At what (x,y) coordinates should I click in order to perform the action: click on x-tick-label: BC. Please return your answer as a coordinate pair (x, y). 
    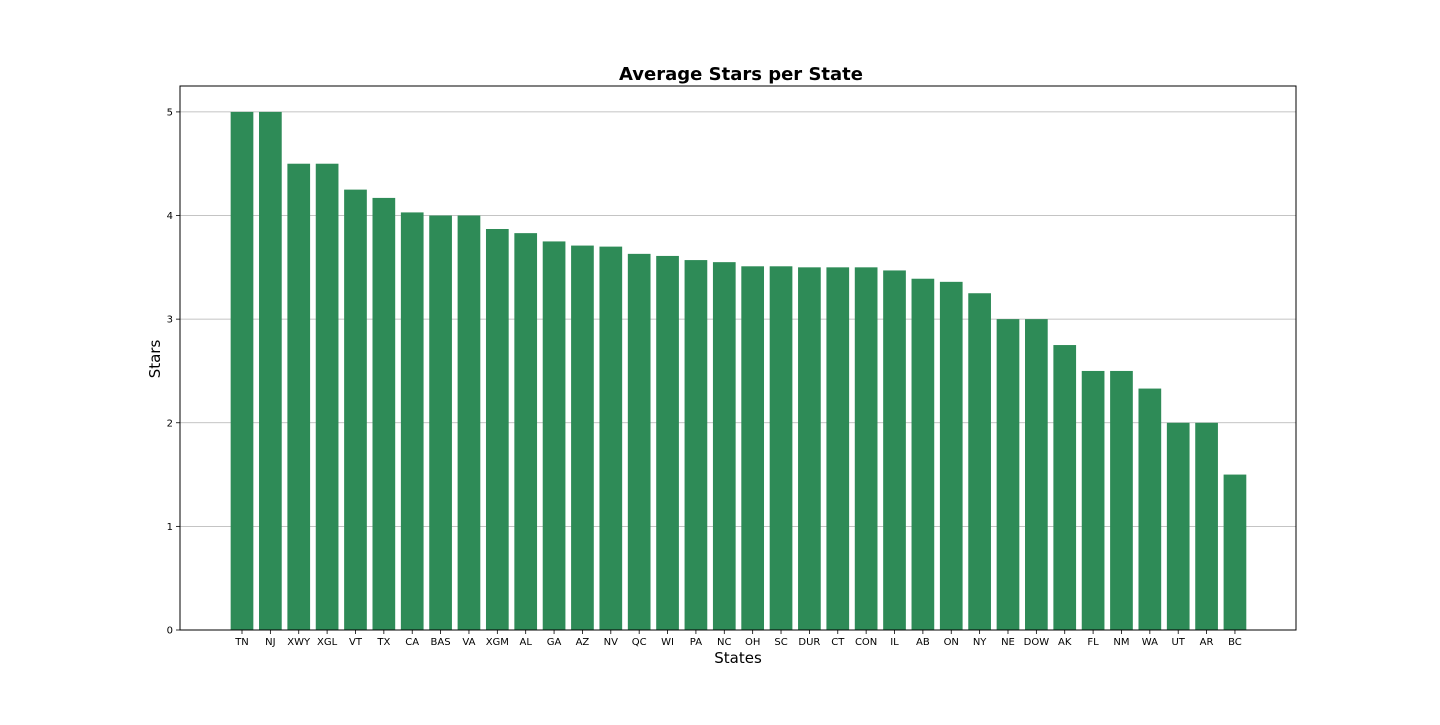
    Looking at the image, I should click on (1235, 642).